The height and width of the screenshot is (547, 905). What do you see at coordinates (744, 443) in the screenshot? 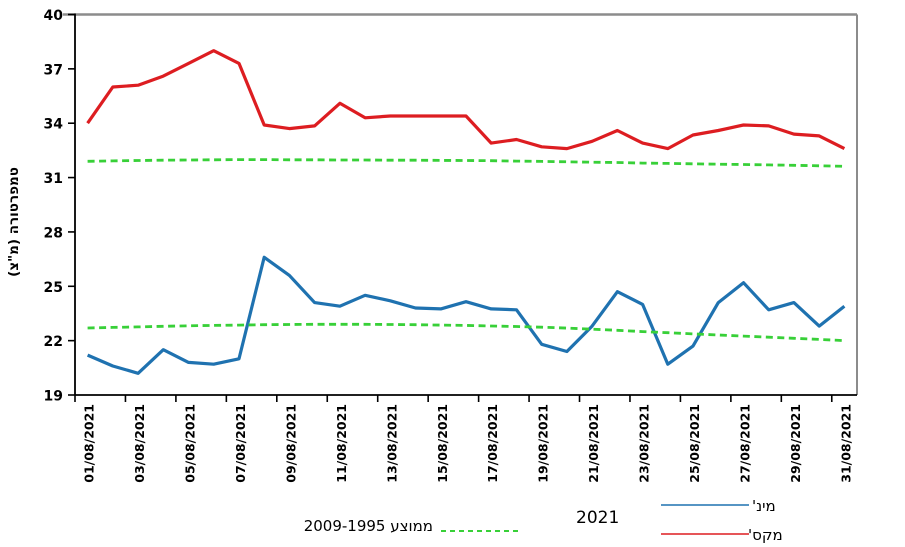
I see `x-tick-label: 27/08/2021` at bounding box center [744, 443].